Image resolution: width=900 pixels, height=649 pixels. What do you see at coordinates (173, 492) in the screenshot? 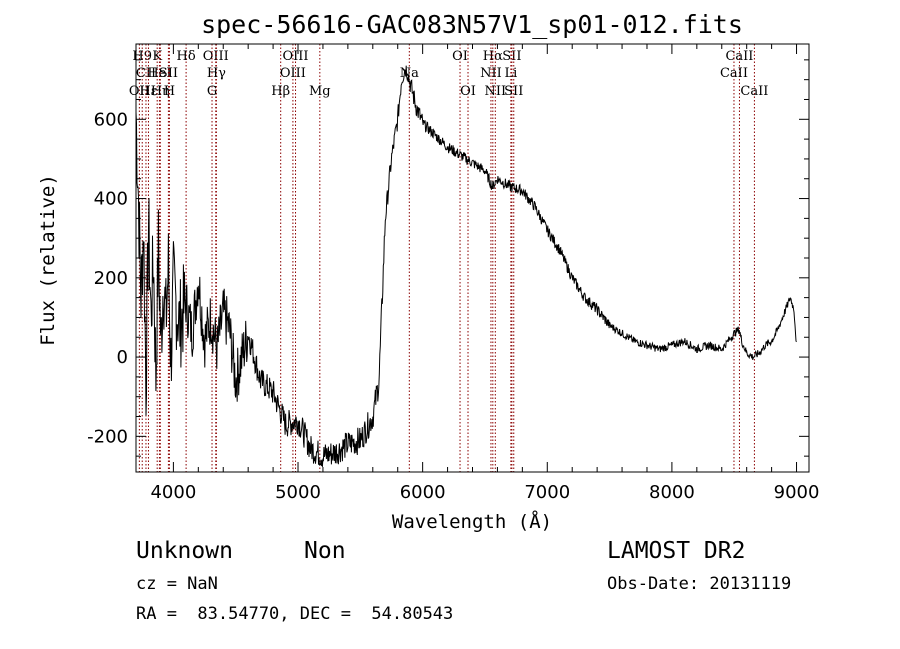
I see `x-tick-label: 4000` at bounding box center [173, 492].